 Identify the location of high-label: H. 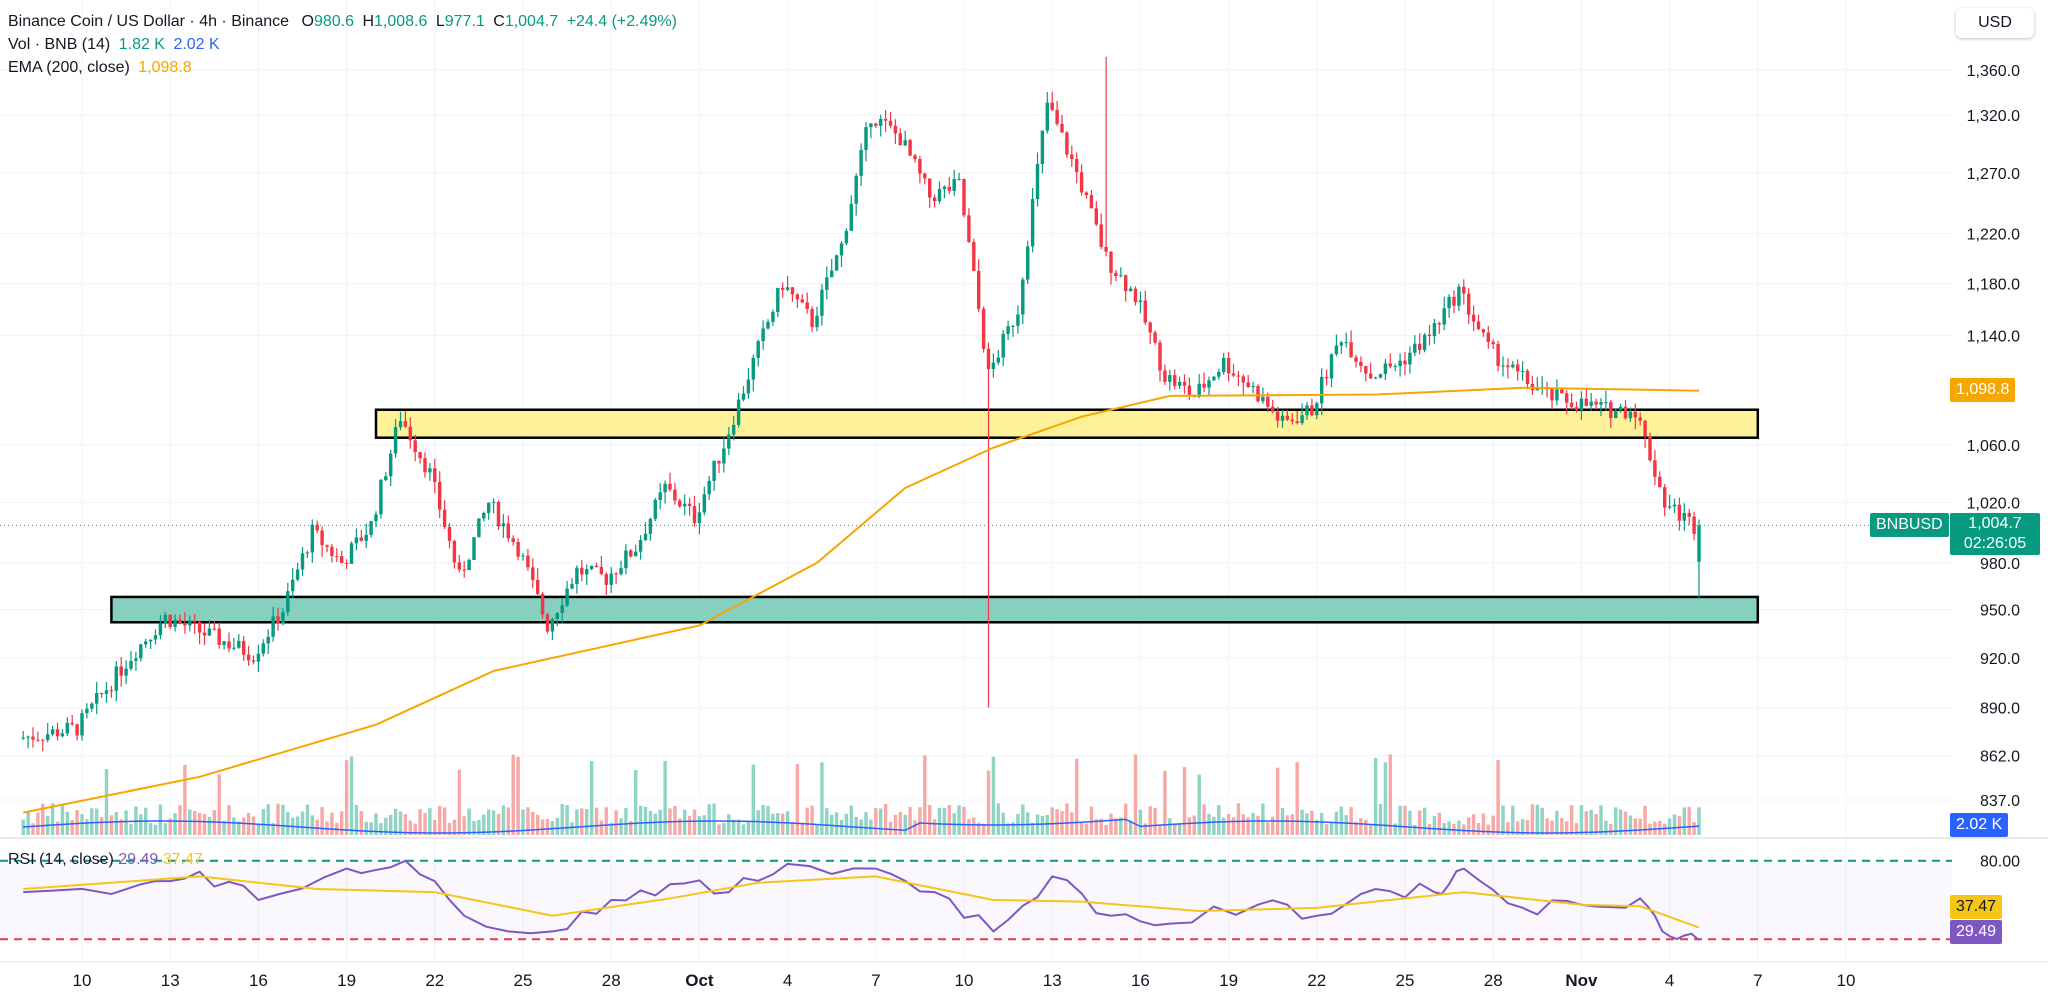
(368, 21).